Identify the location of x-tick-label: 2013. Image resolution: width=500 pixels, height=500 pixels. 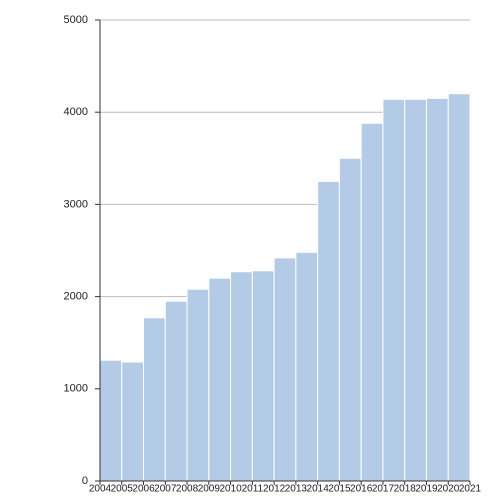
(296, 489).